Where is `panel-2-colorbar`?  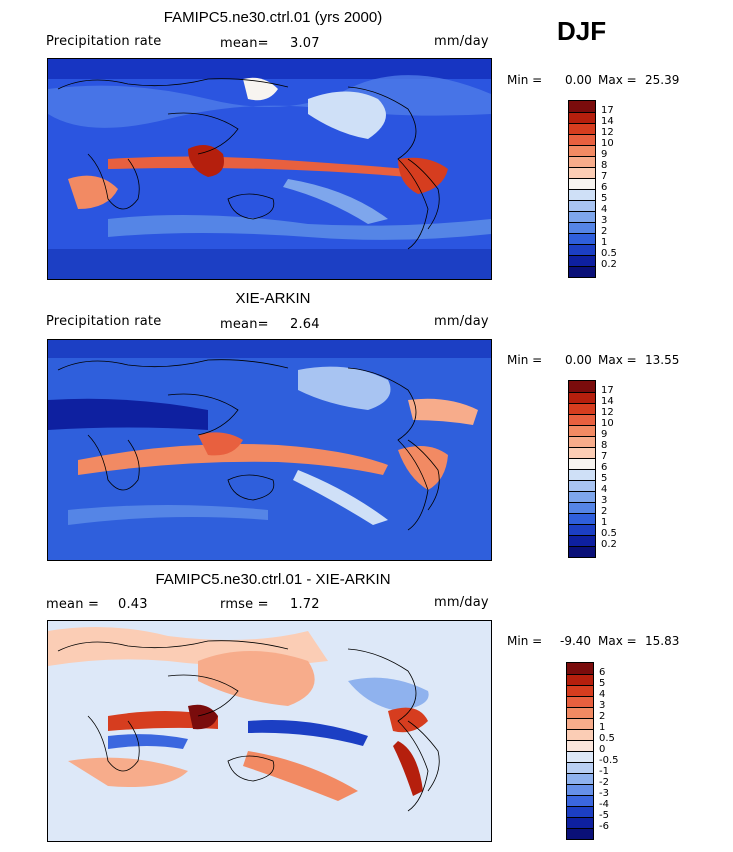 panel-2-colorbar is located at coordinates (582, 469).